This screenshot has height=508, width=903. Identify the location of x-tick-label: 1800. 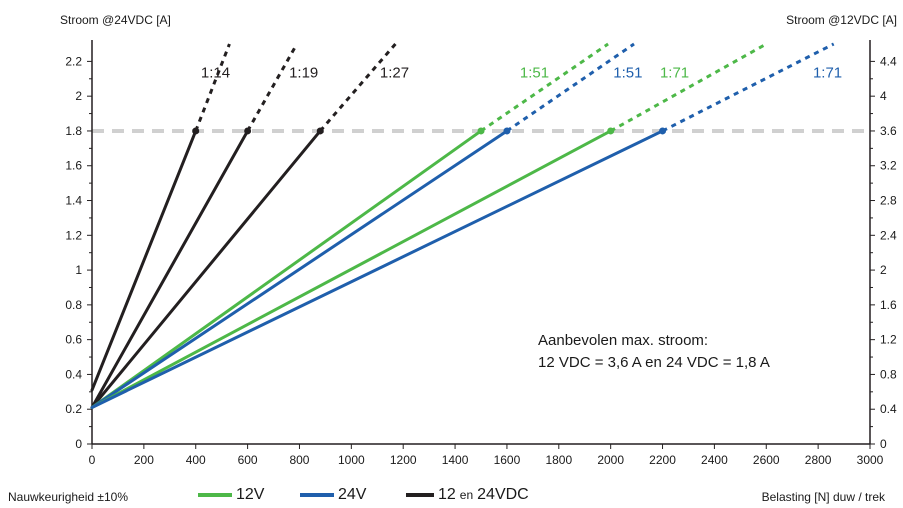
(558, 460).